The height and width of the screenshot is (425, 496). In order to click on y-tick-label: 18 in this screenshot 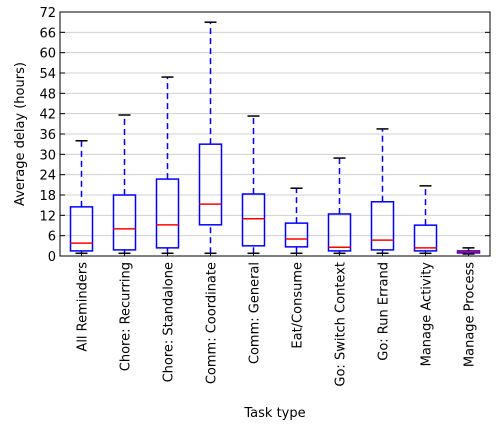, I will do `click(47, 196)`.